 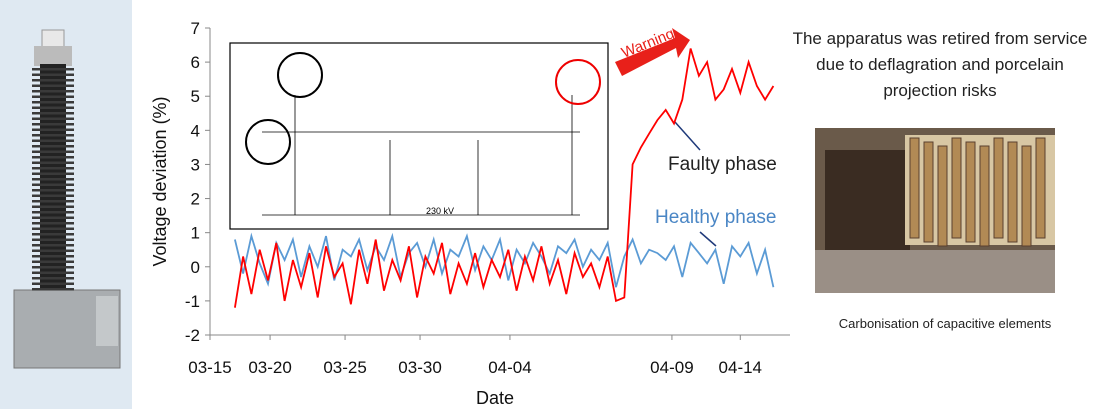 I want to click on x-tick-label: 04-14, so click(x=740, y=367).